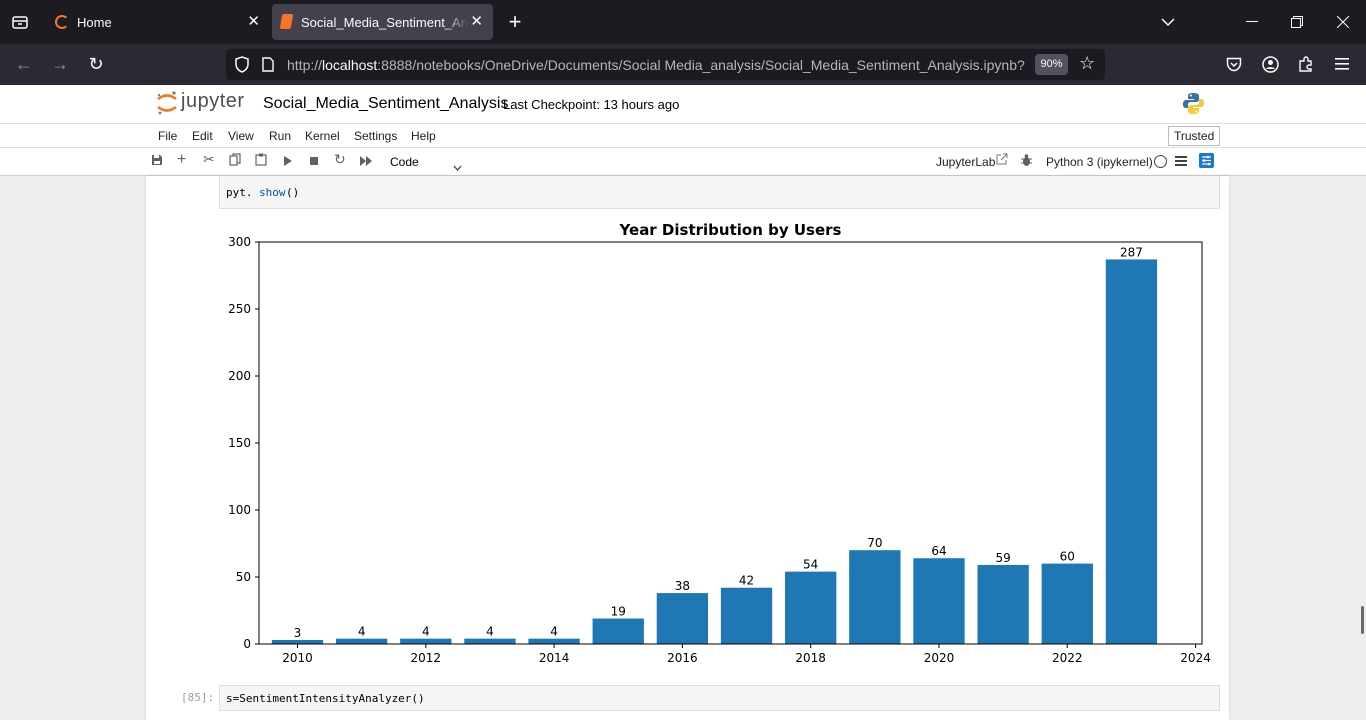  What do you see at coordinates (288, 161) in the screenshot?
I see `run-icon` at bounding box center [288, 161].